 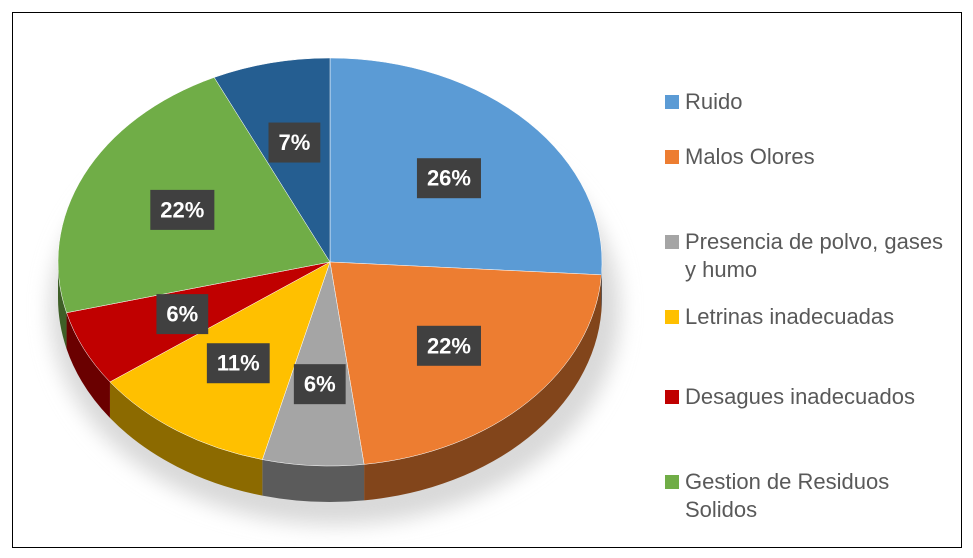 I want to click on legend-item: Ruido, so click(x=815, y=102).